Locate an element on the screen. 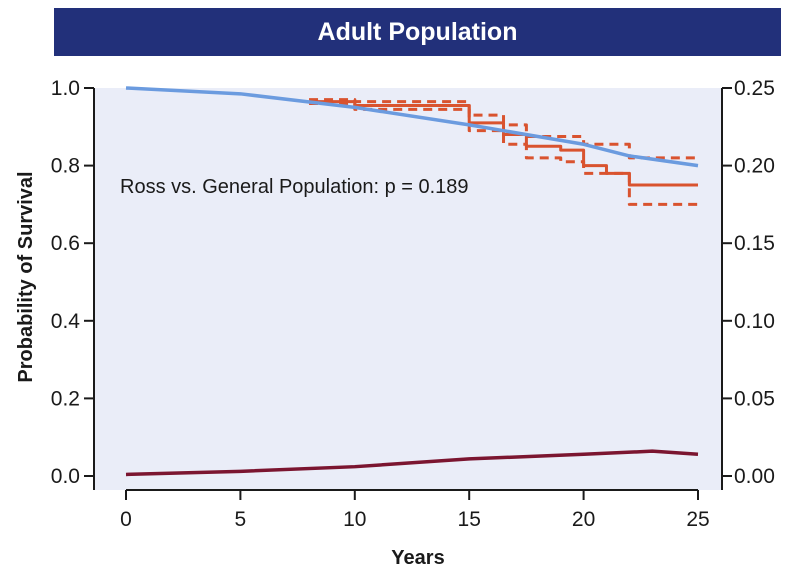 The height and width of the screenshot is (569, 793). y-tick-label: 1.0 is located at coordinates (65, 88).